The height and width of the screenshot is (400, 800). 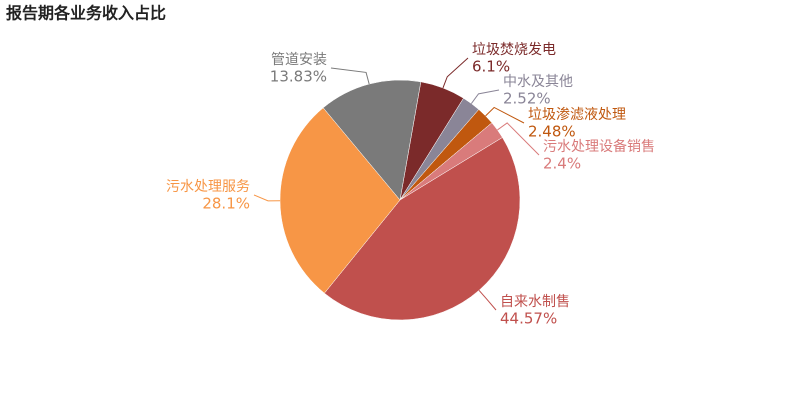 I want to click on slice-label: 中水及其他, so click(x=538, y=82).